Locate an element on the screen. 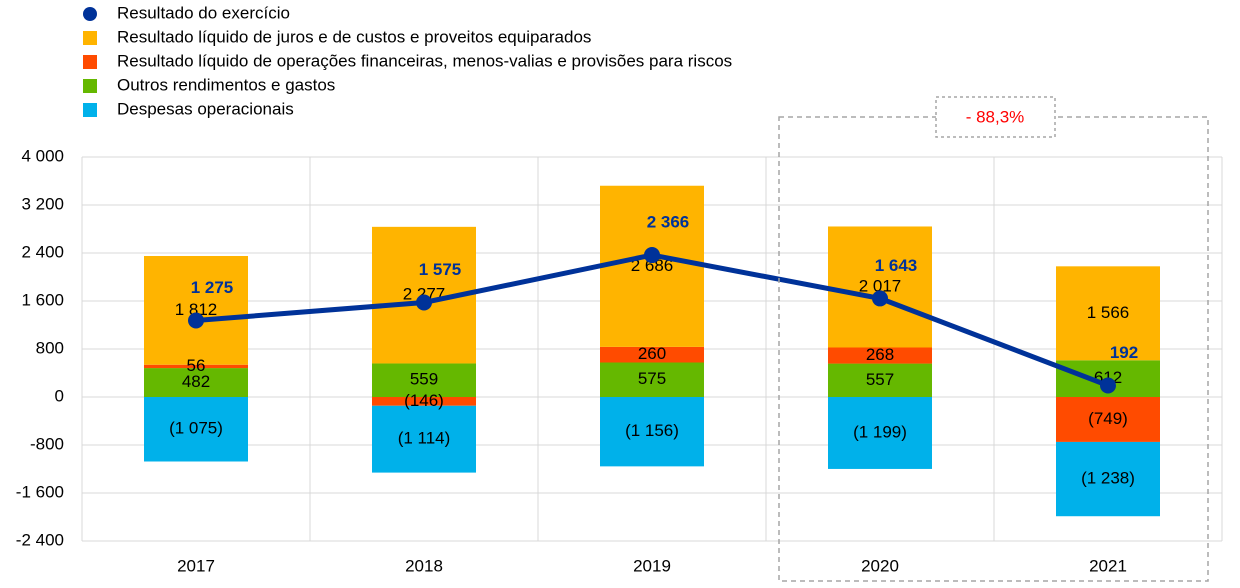 The image size is (1240, 588). line-label: 192 is located at coordinates (1124, 352).